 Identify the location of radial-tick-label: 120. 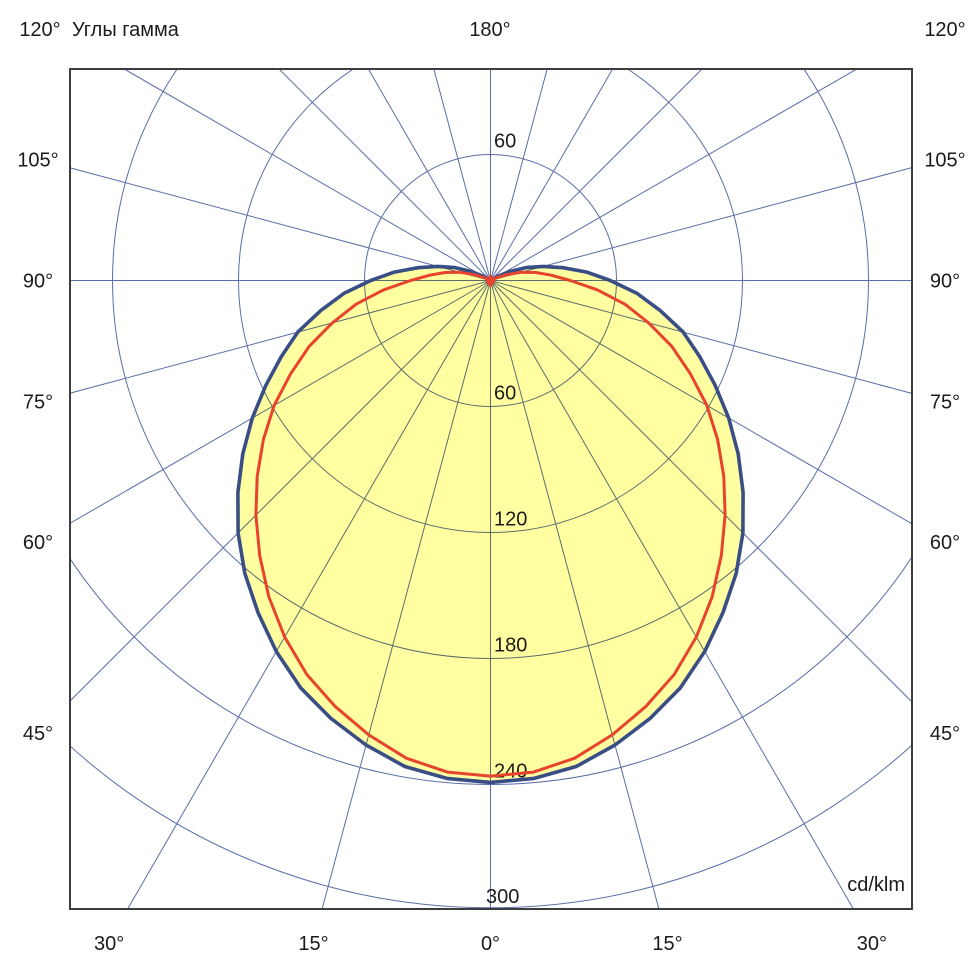
(510, 520).